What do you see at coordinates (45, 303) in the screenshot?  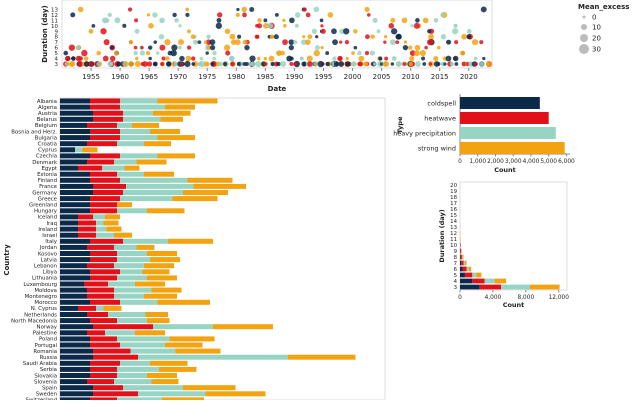 I see `country-label: Morocco` at bounding box center [45, 303].